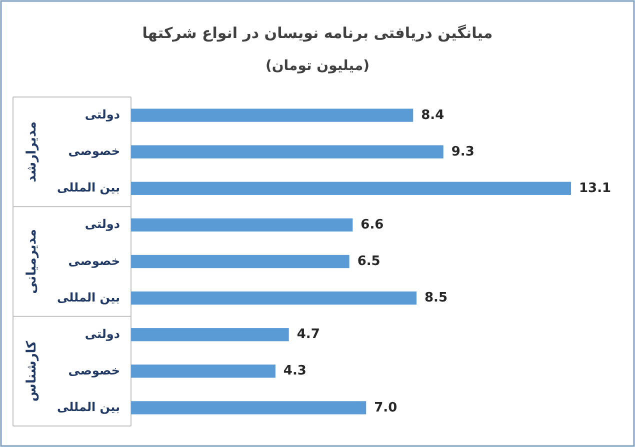 Image resolution: width=635 pixels, height=447 pixels. I want to click on text: کارشناس, so click(32, 371).